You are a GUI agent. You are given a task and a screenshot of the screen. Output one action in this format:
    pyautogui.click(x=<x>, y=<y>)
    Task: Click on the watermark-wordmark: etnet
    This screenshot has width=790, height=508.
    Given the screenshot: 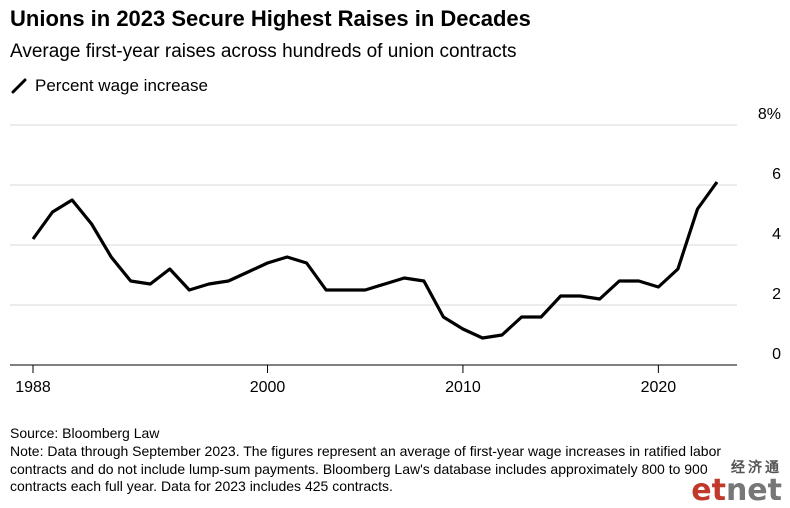 What is the action you would take?
    pyautogui.click(x=736, y=491)
    